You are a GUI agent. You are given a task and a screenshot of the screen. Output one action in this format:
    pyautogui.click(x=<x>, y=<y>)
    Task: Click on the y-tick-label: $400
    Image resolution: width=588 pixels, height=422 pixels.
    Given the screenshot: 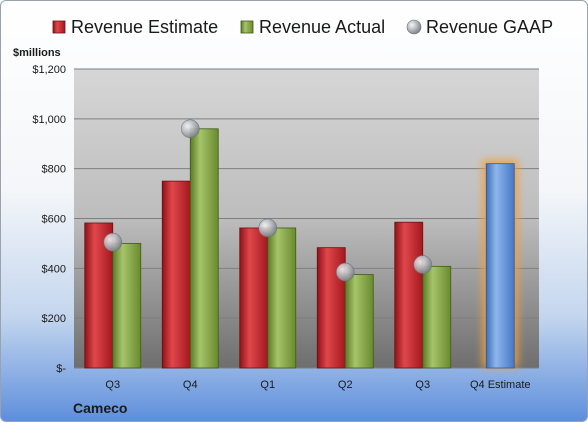 What is the action you would take?
    pyautogui.click(x=54, y=269)
    